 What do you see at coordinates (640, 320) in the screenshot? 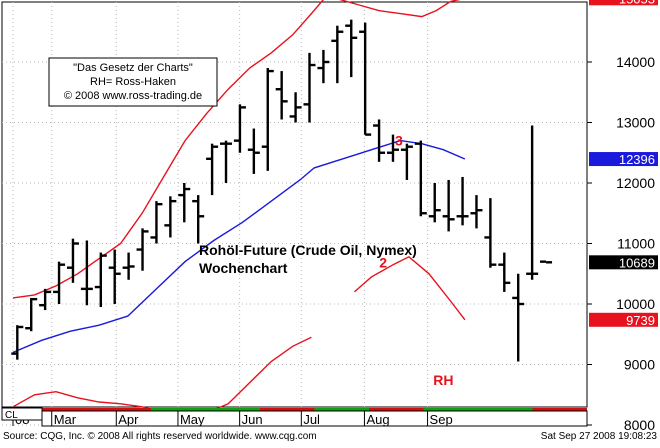
I see `price-label: 9739` at bounding box center [640, 320].